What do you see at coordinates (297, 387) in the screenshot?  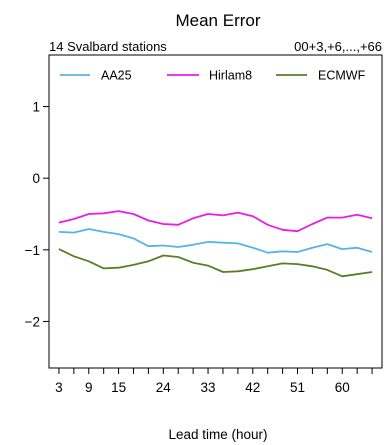 I see `x-tick-label: 51` at bounding box center [297, 387].